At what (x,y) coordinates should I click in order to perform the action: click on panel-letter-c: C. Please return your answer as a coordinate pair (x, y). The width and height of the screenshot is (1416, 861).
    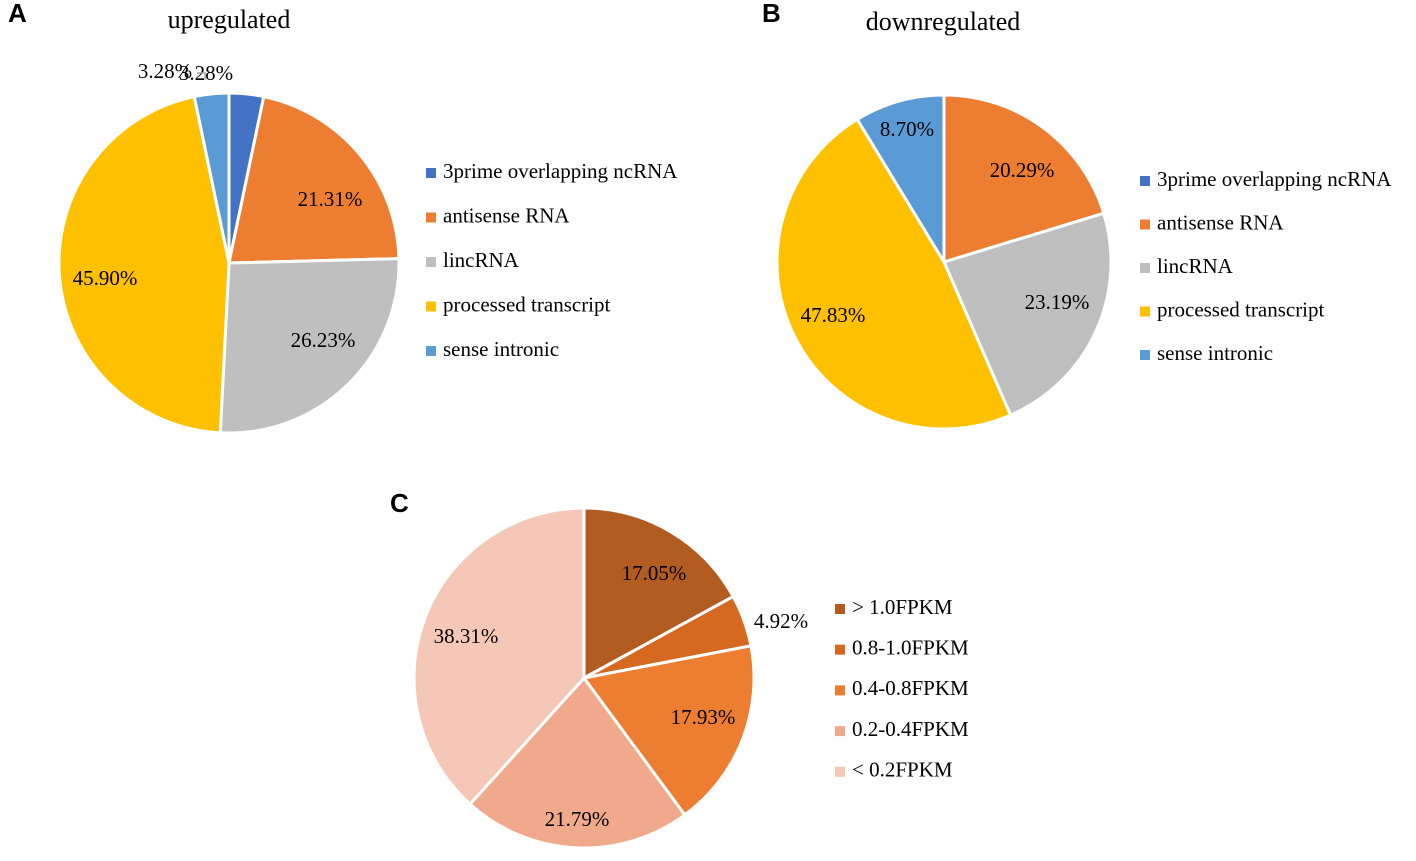
    Looking at the image, I should click on (399, 503).